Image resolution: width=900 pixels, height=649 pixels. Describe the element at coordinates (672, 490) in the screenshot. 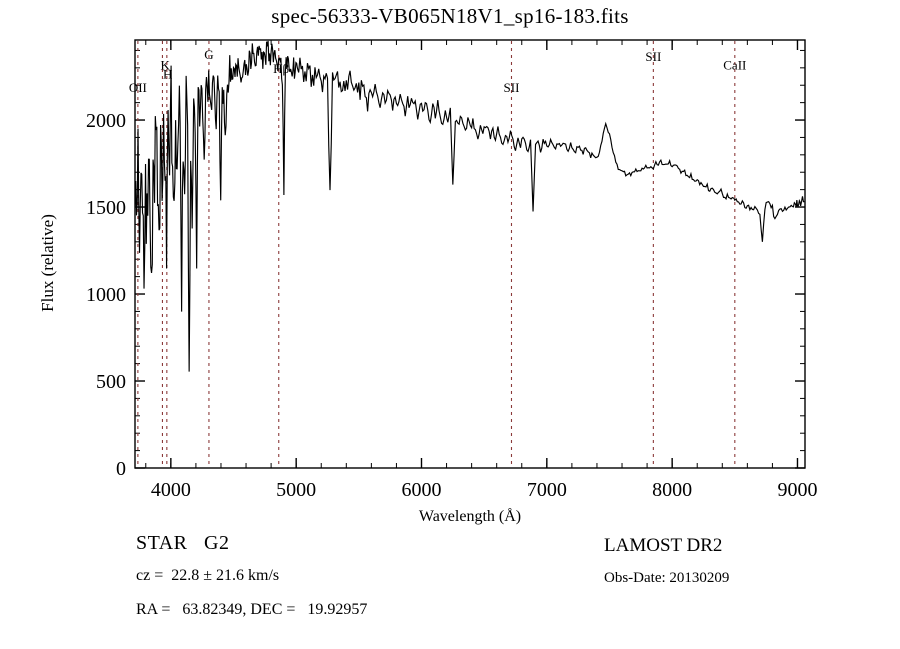

I see `x-tick-label: 8000` at that location.